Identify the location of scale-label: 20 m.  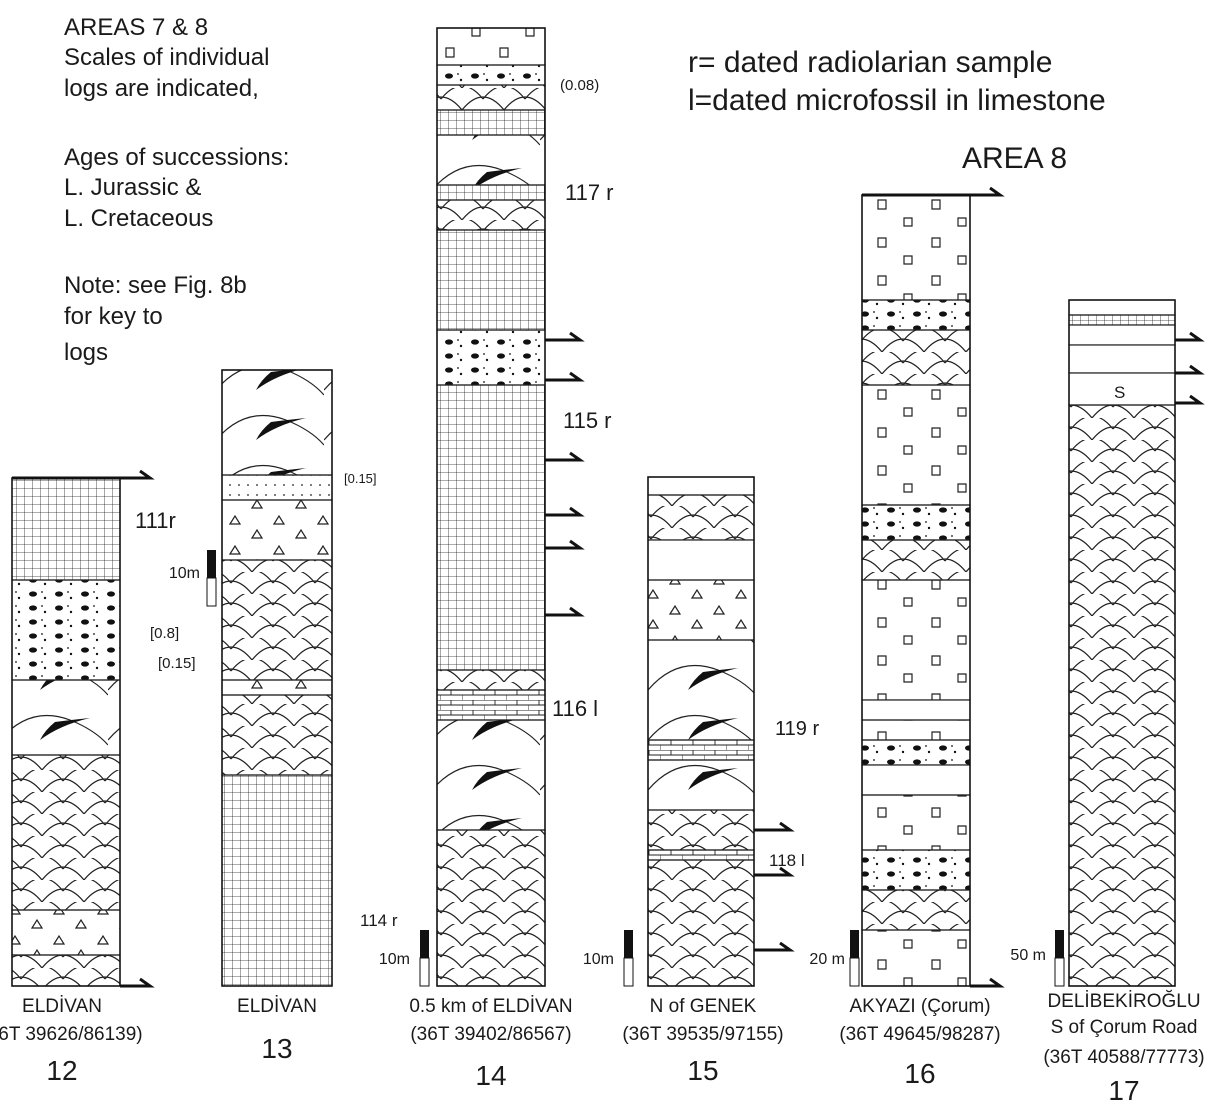
(827, 959).